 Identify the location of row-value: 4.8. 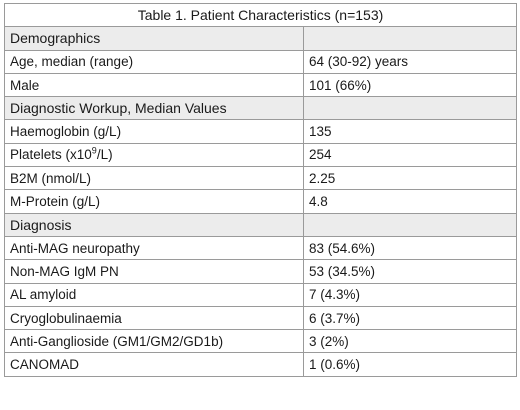
(410, 201).